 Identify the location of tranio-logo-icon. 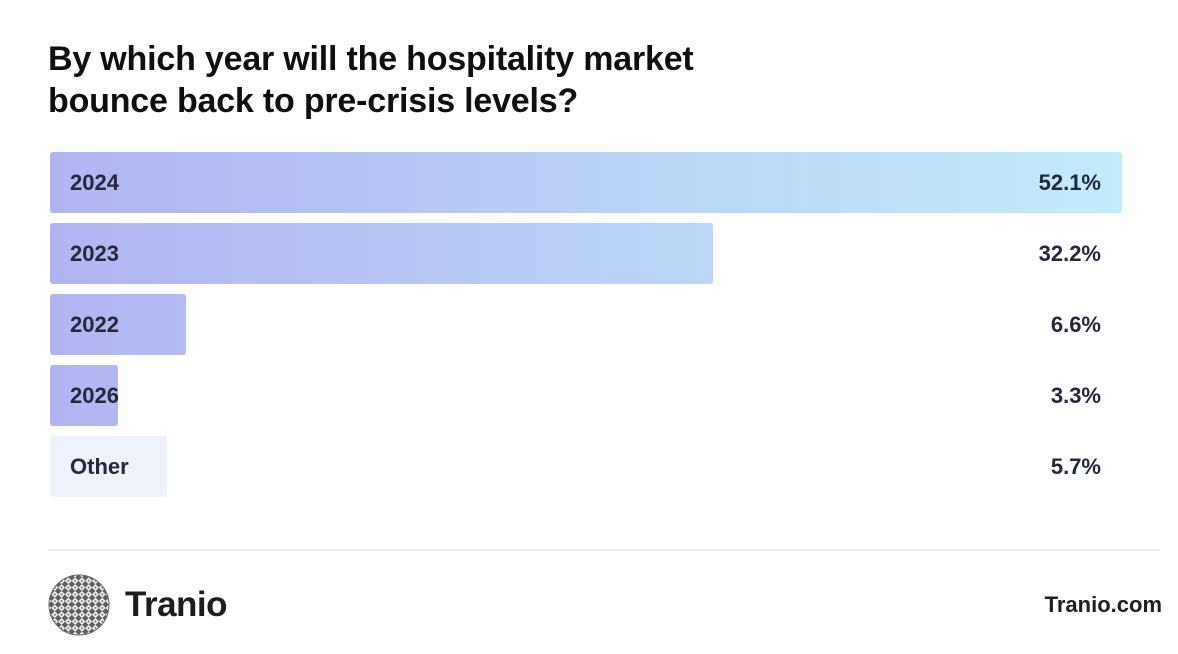
(79, 605).